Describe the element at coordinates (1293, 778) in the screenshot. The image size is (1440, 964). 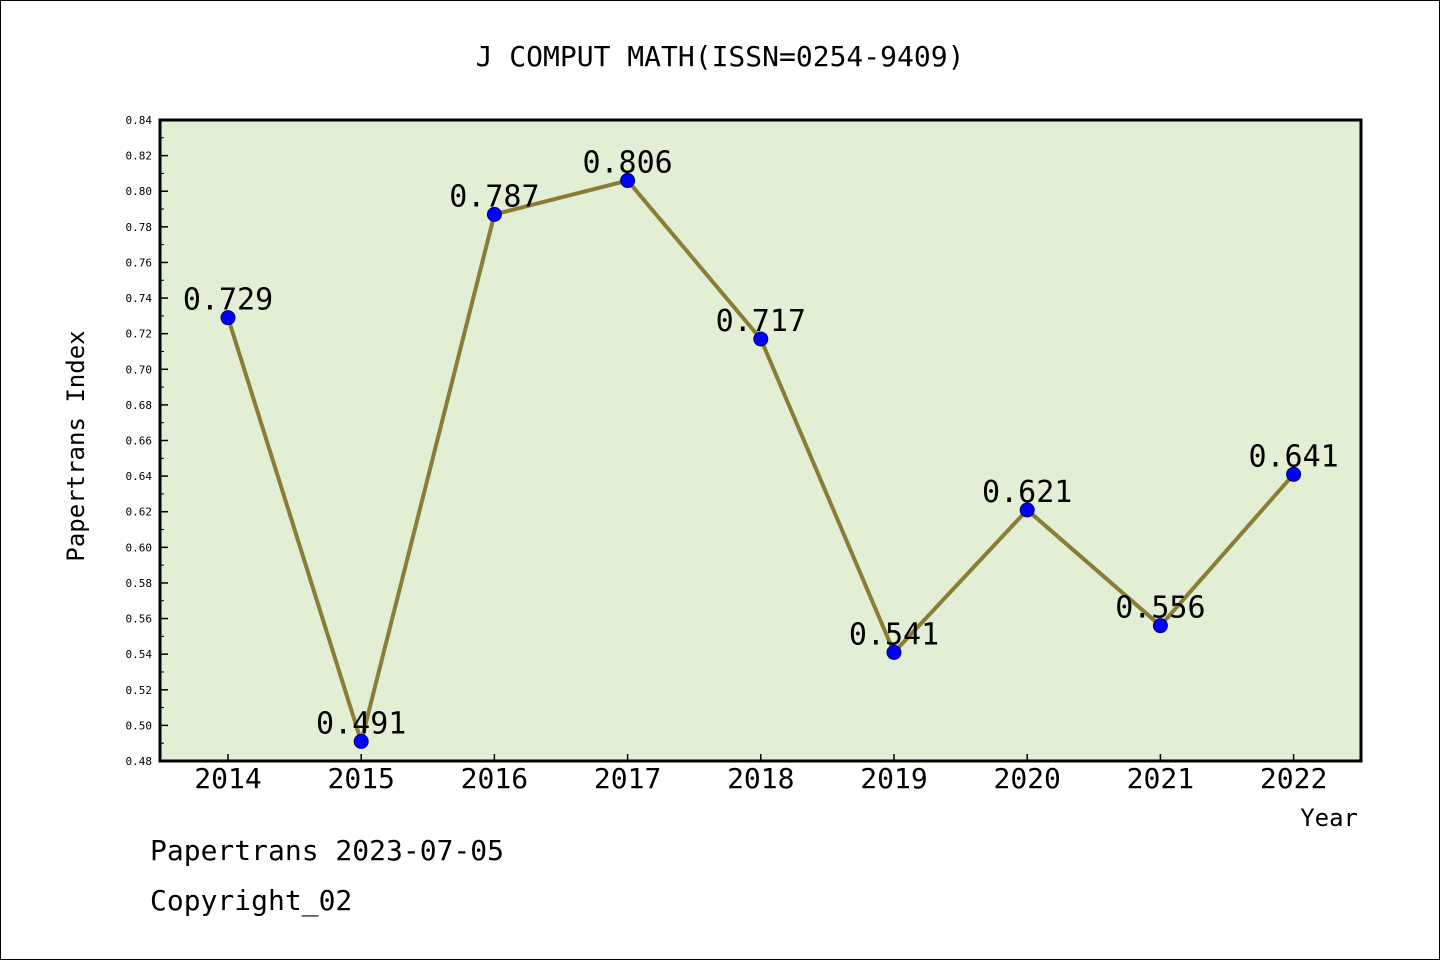
I see `x-tick-label: 2022` at that location.